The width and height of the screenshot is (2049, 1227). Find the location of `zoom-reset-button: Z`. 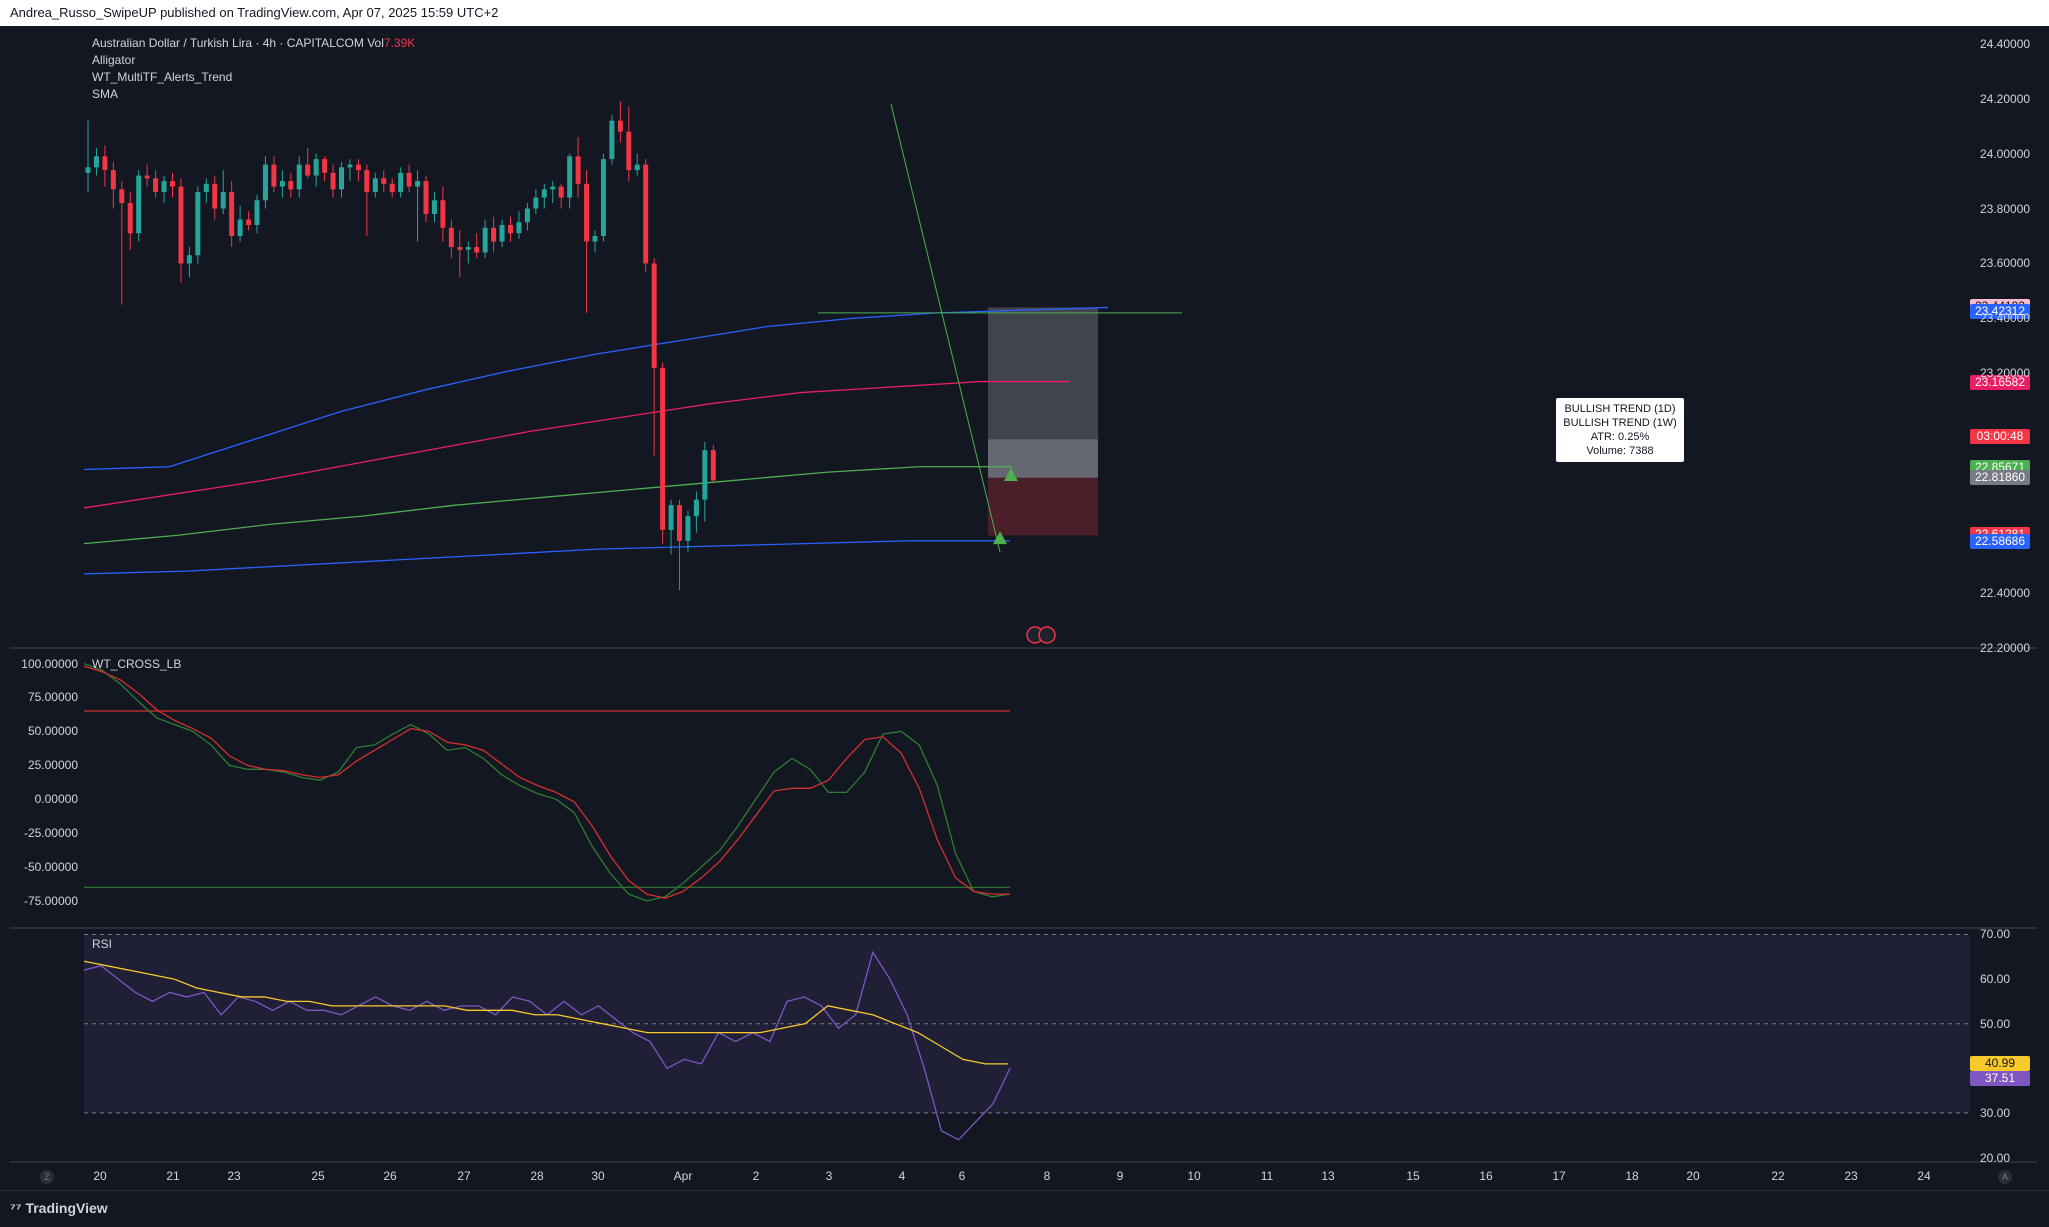

zoom-reset-button: Z is located at coordinates (47, 1177).